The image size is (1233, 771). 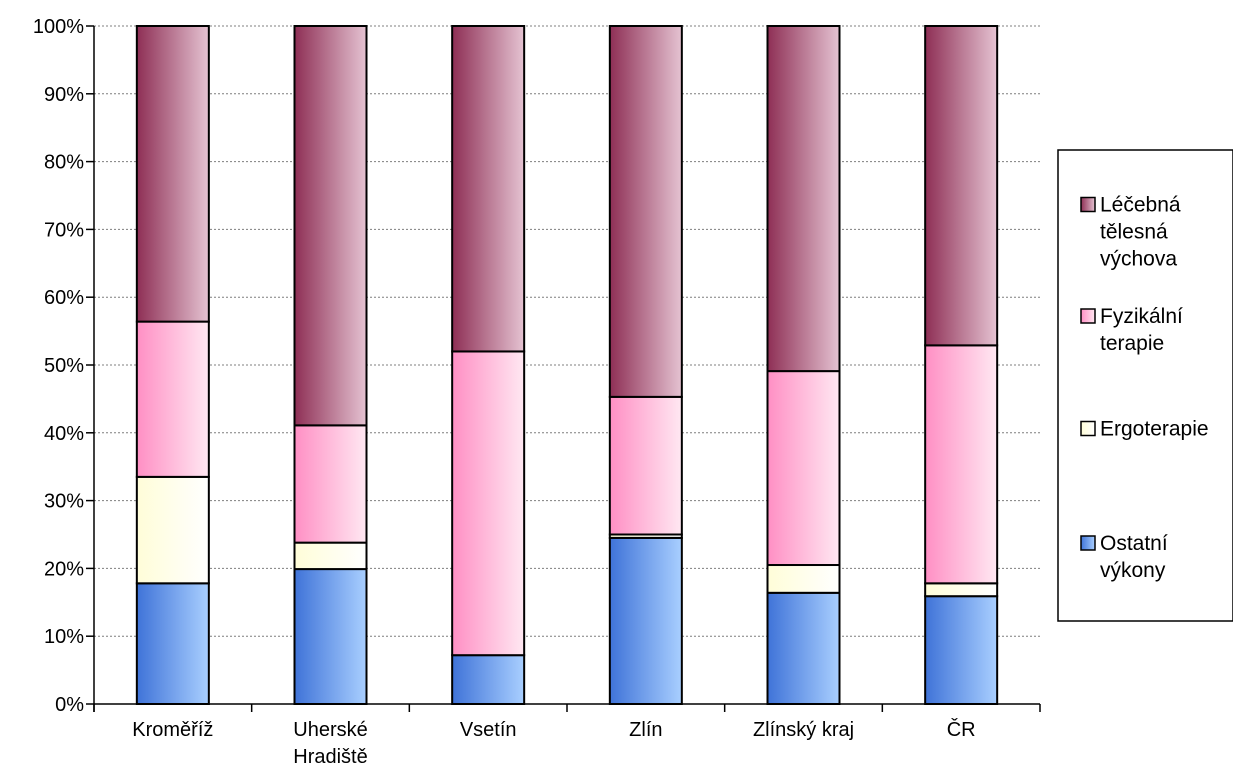 What do you see at coordinates (1088, 316) in the screenshot?
I see `legend-swatch-fyzikalni-terapie` at bounding box center [1088, 316].